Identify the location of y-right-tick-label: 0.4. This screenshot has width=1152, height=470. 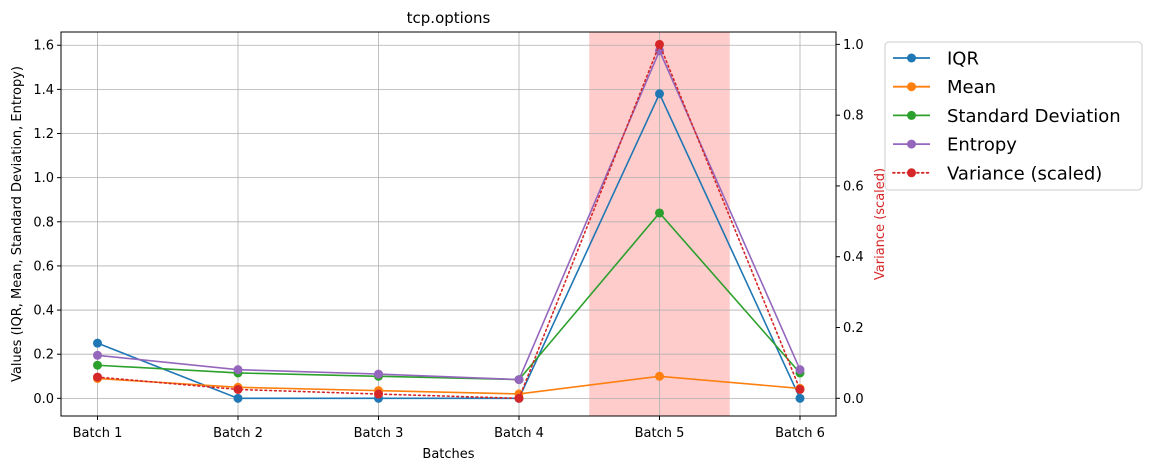
(853, 257).